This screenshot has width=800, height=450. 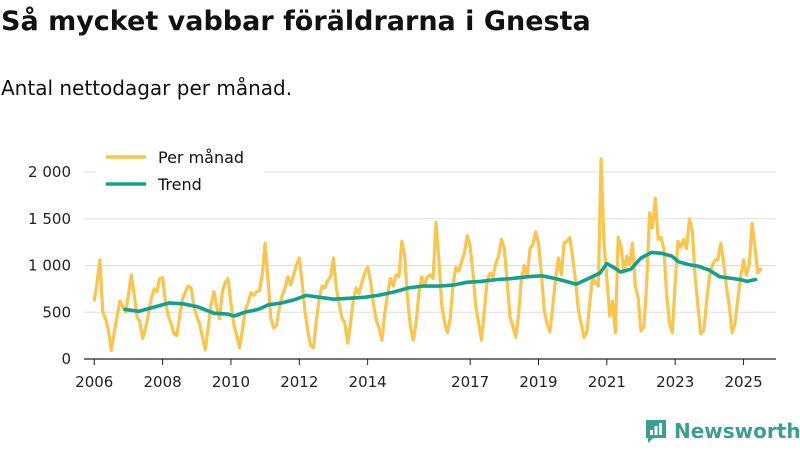 I want to click on x-tick-label: 2023, so click(x=675, y=382).